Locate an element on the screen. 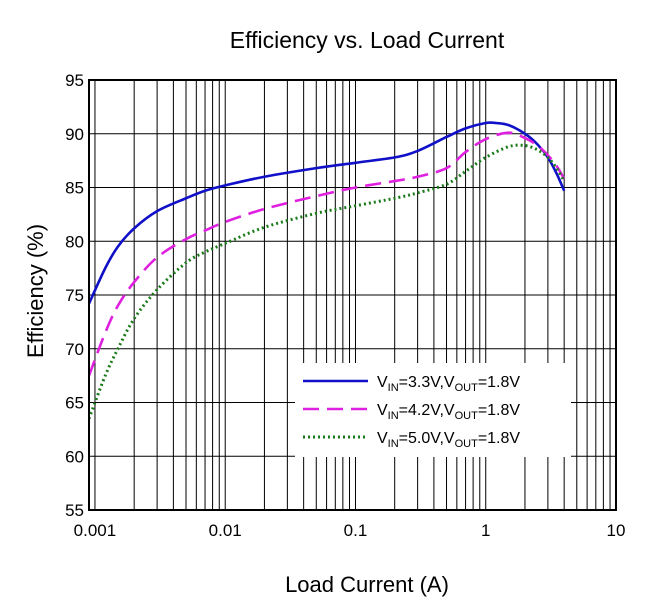 Image resolution: width=646 pixels, height=610 pixels. legend-label-2: VIN=4.2V,VOUT=1.8V is located at coordinates (448, 412).